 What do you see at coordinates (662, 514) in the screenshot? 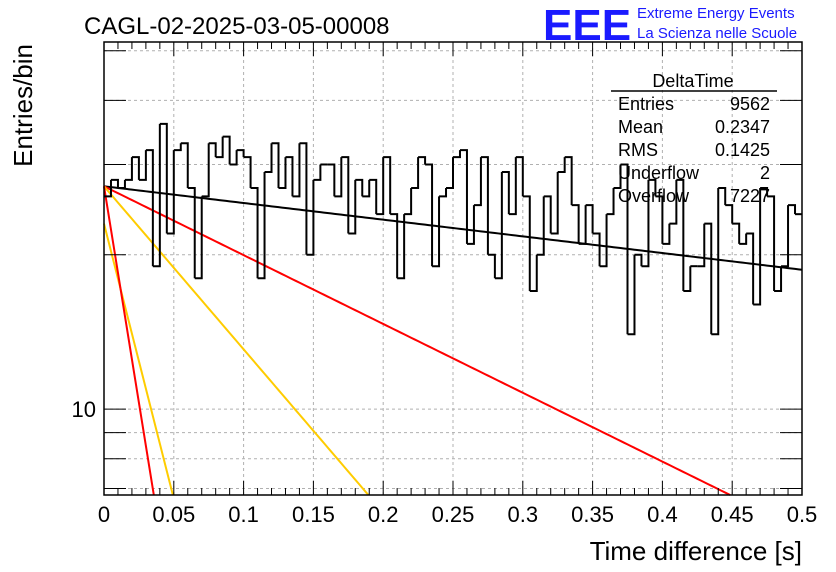
I see `x-tick-label: 0.4` at bounding box center [662, 514].